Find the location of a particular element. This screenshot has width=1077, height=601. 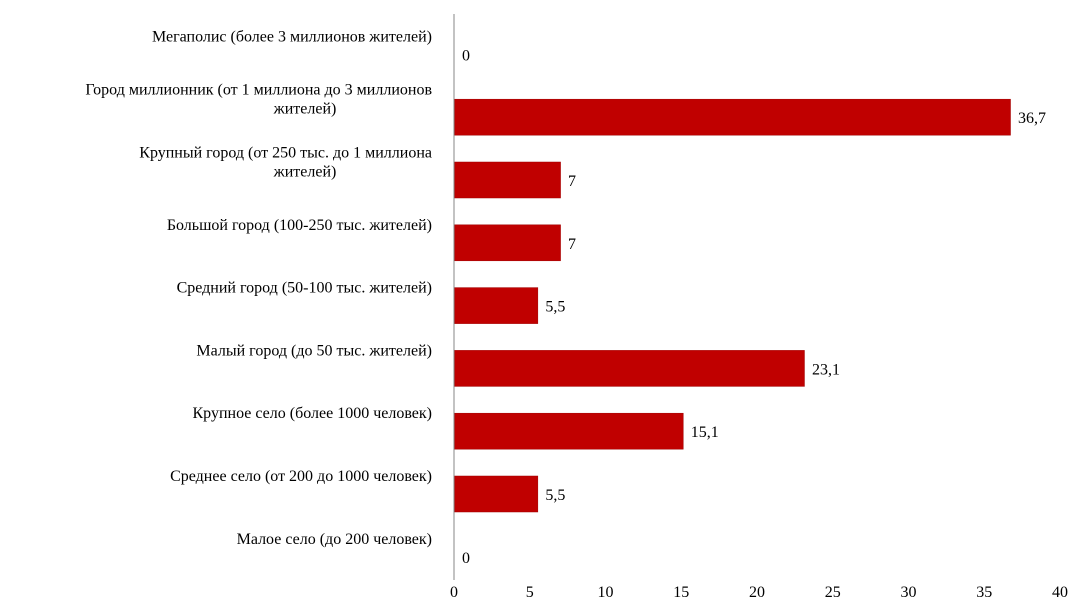

x-tick-label: 25 is located at coordinates (833, 592).